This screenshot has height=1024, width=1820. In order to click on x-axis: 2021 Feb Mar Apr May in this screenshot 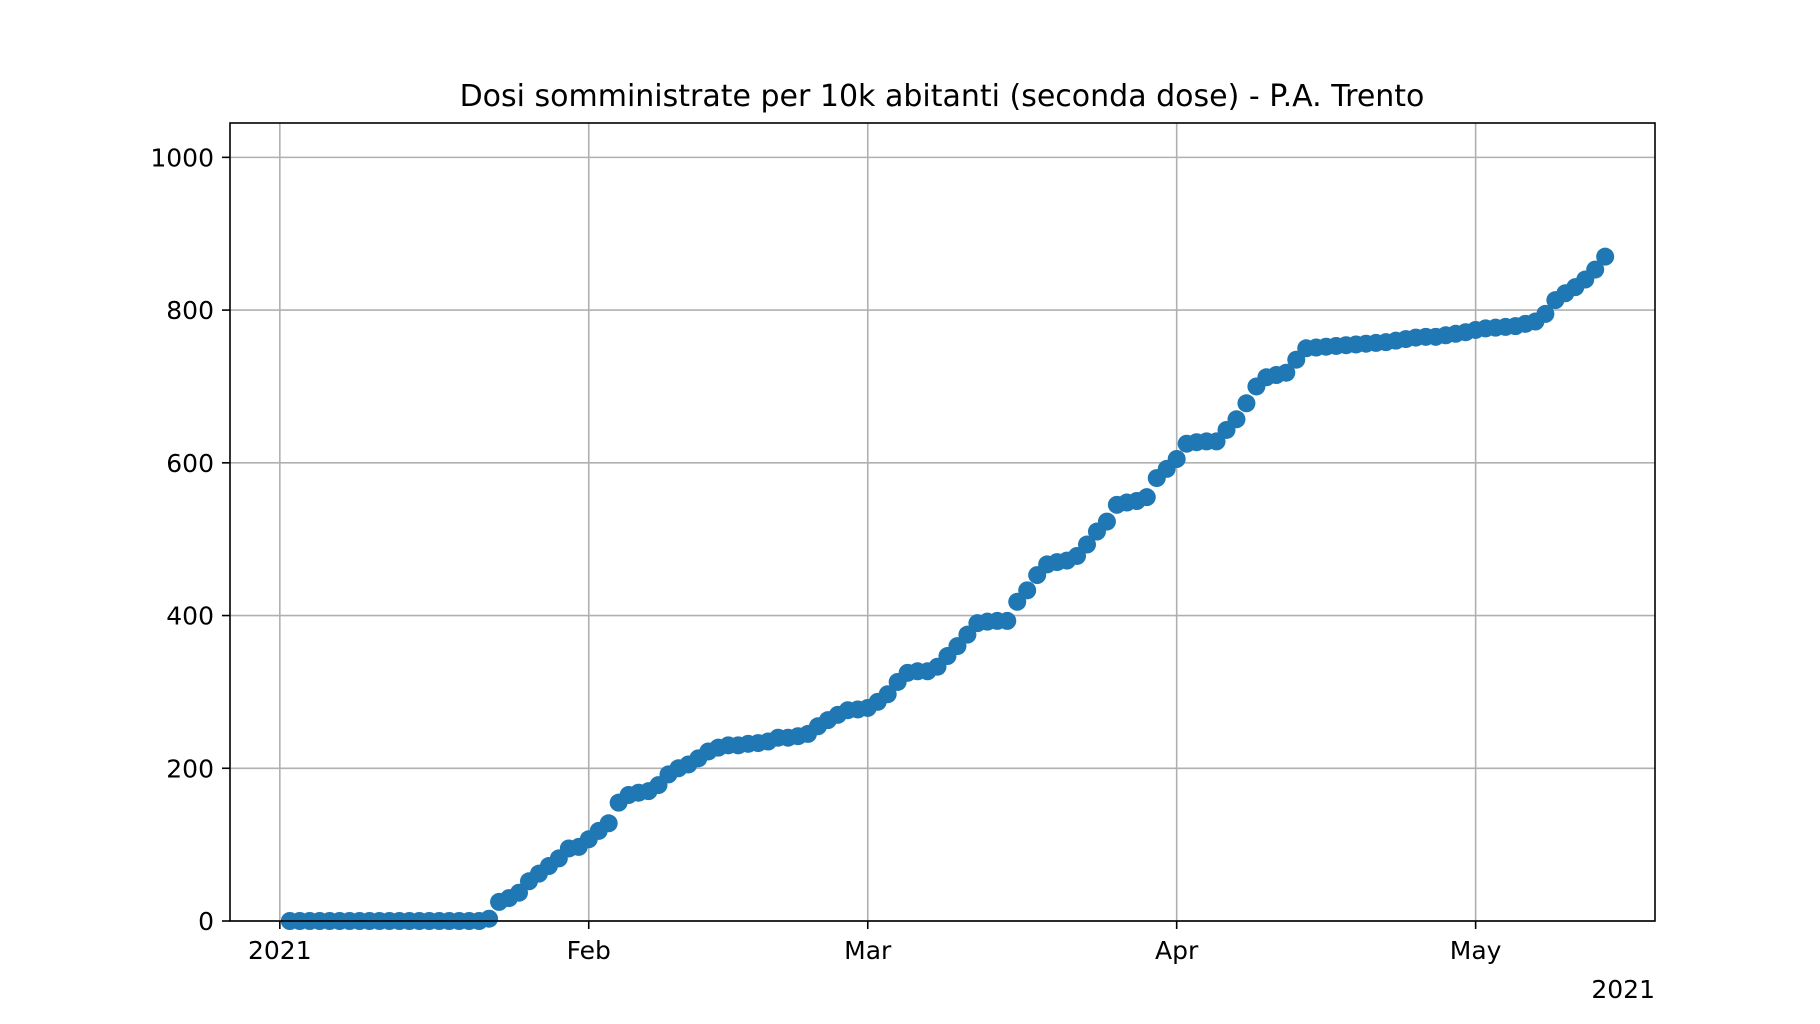, I will do `click(875, 943)`.